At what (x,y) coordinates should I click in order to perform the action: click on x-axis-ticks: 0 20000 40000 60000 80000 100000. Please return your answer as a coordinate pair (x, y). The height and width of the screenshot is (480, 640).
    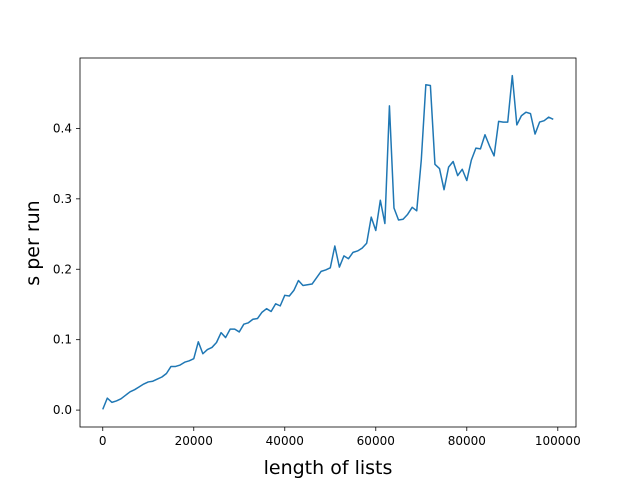
    Looking at the image, I should click on (340, 437).